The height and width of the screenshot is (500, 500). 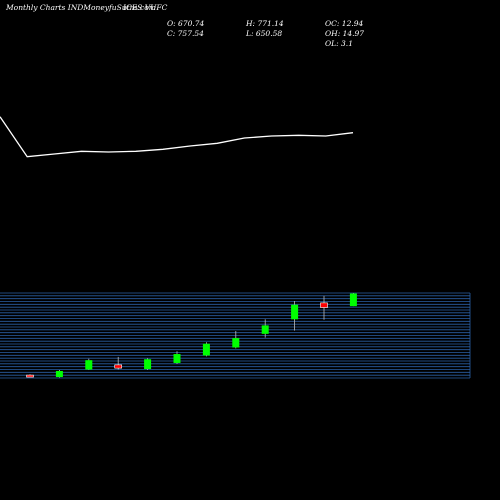 What do you see at coordinates (265, 23) in the screenshot?
I see `high-value: H: 771.14` at bounding box center [265, 23].